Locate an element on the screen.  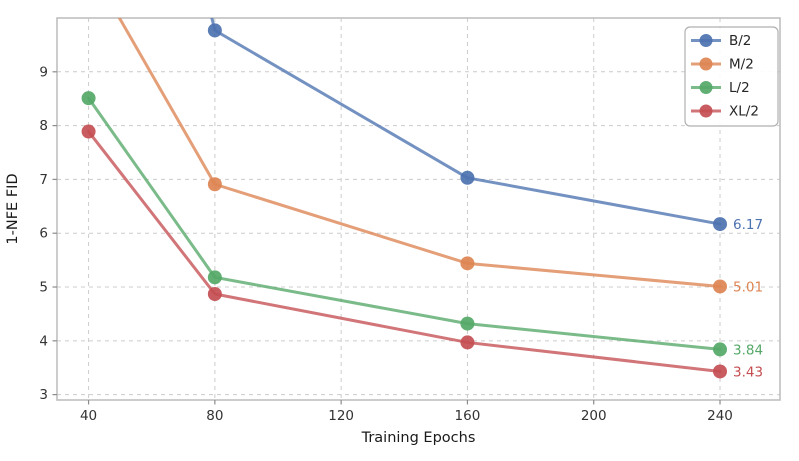
legend-box is located at coordinates (731, 76).